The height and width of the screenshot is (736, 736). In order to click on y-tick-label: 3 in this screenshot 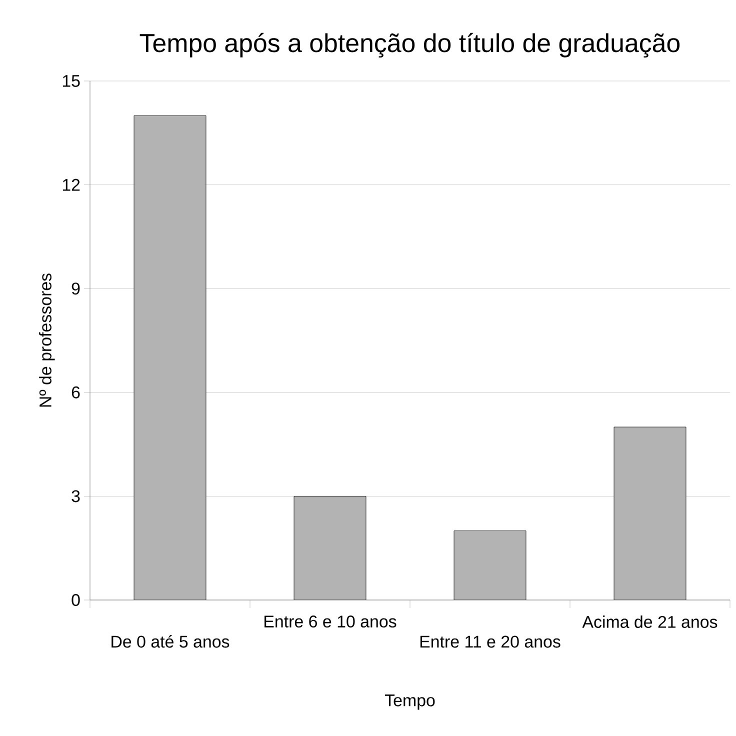, I will do `click(76, 496)`.